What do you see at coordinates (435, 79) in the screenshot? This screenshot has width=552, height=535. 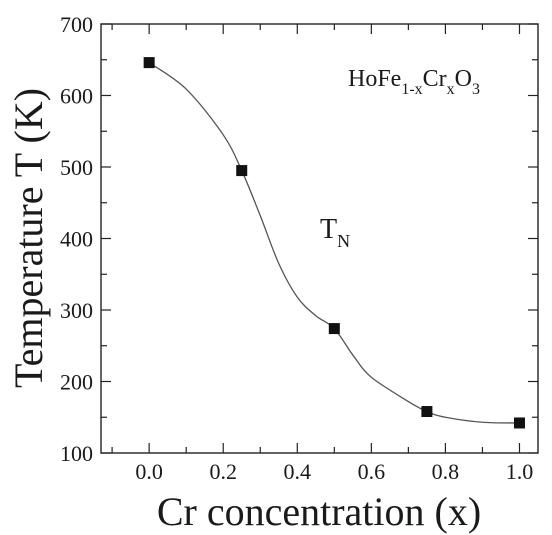 I see `compound-part-2: Cr` at bounding box center [435, 79].